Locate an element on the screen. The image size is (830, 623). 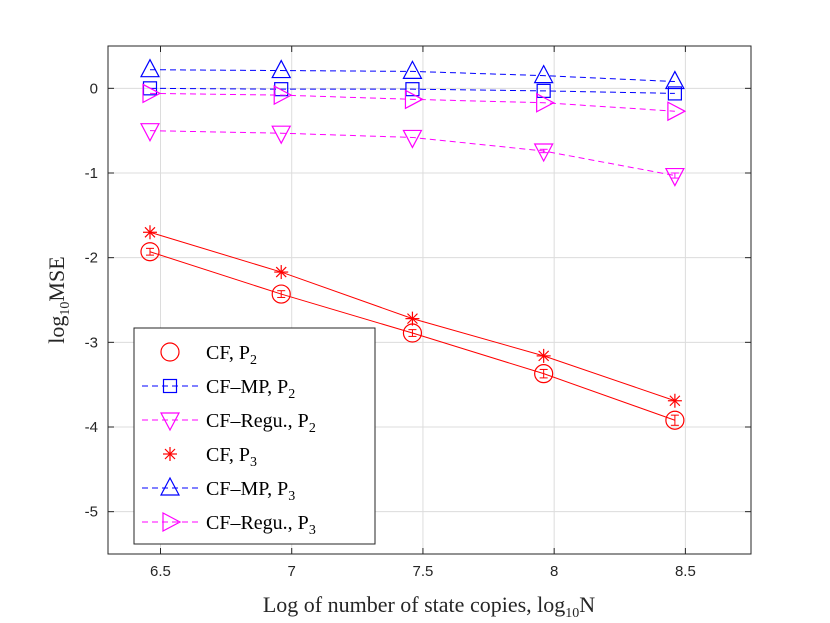
legend-label: CF–Regu., P3 is located at coordinates (261, 525).